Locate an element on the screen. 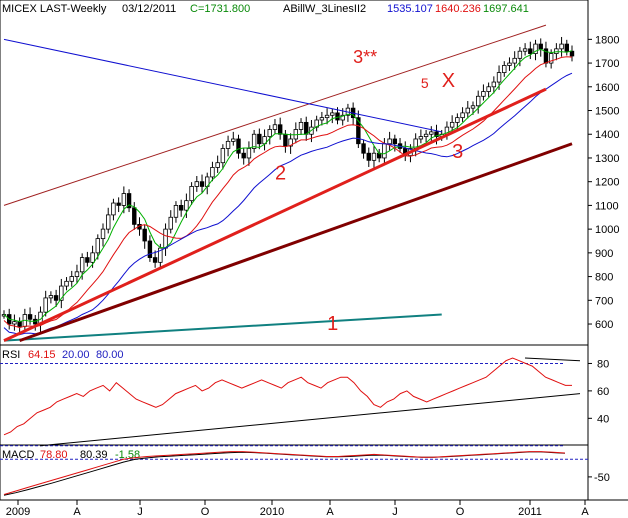 The width and height of the screenshot is (628, 518). price-y-tick-label: 700 is located at coordinates (604, 301).